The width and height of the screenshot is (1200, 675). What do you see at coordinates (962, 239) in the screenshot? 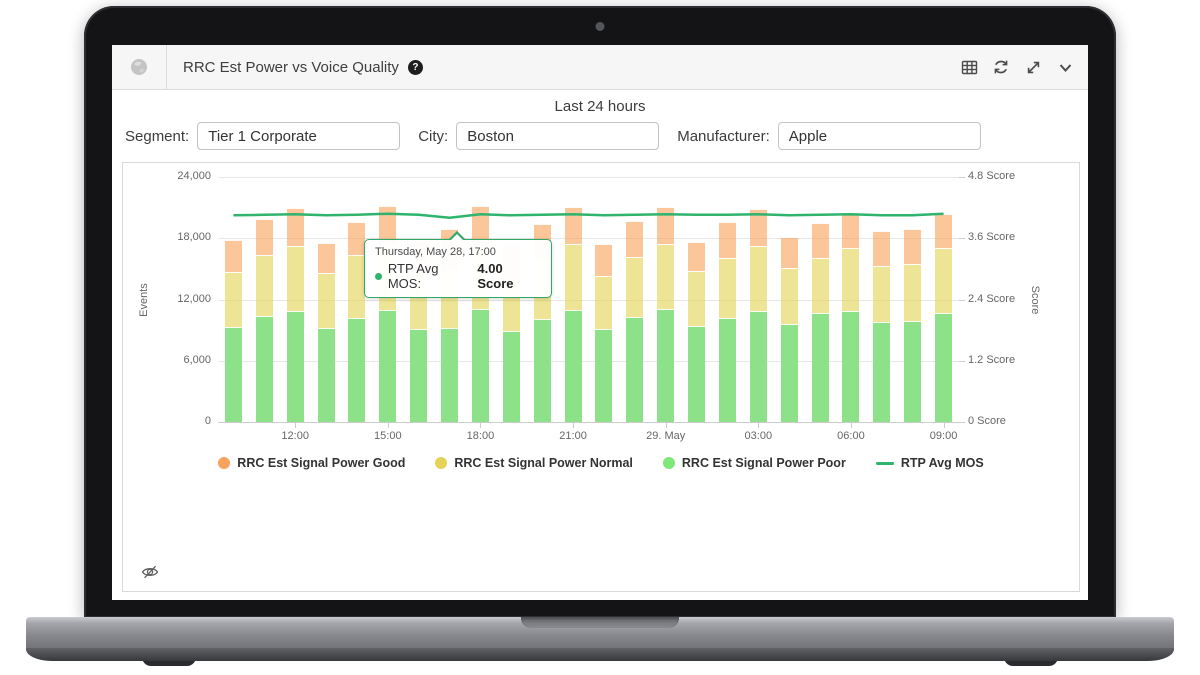
I see `y-axis-tick-right` at bounding box center [962, 239].